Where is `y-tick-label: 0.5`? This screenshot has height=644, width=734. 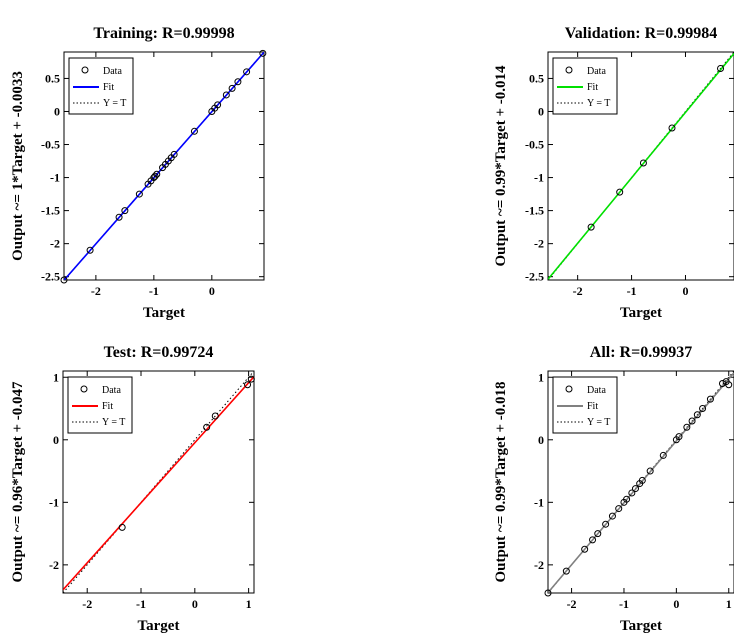
y-tick-label: 0.5 is located at coordinates (536, 78).